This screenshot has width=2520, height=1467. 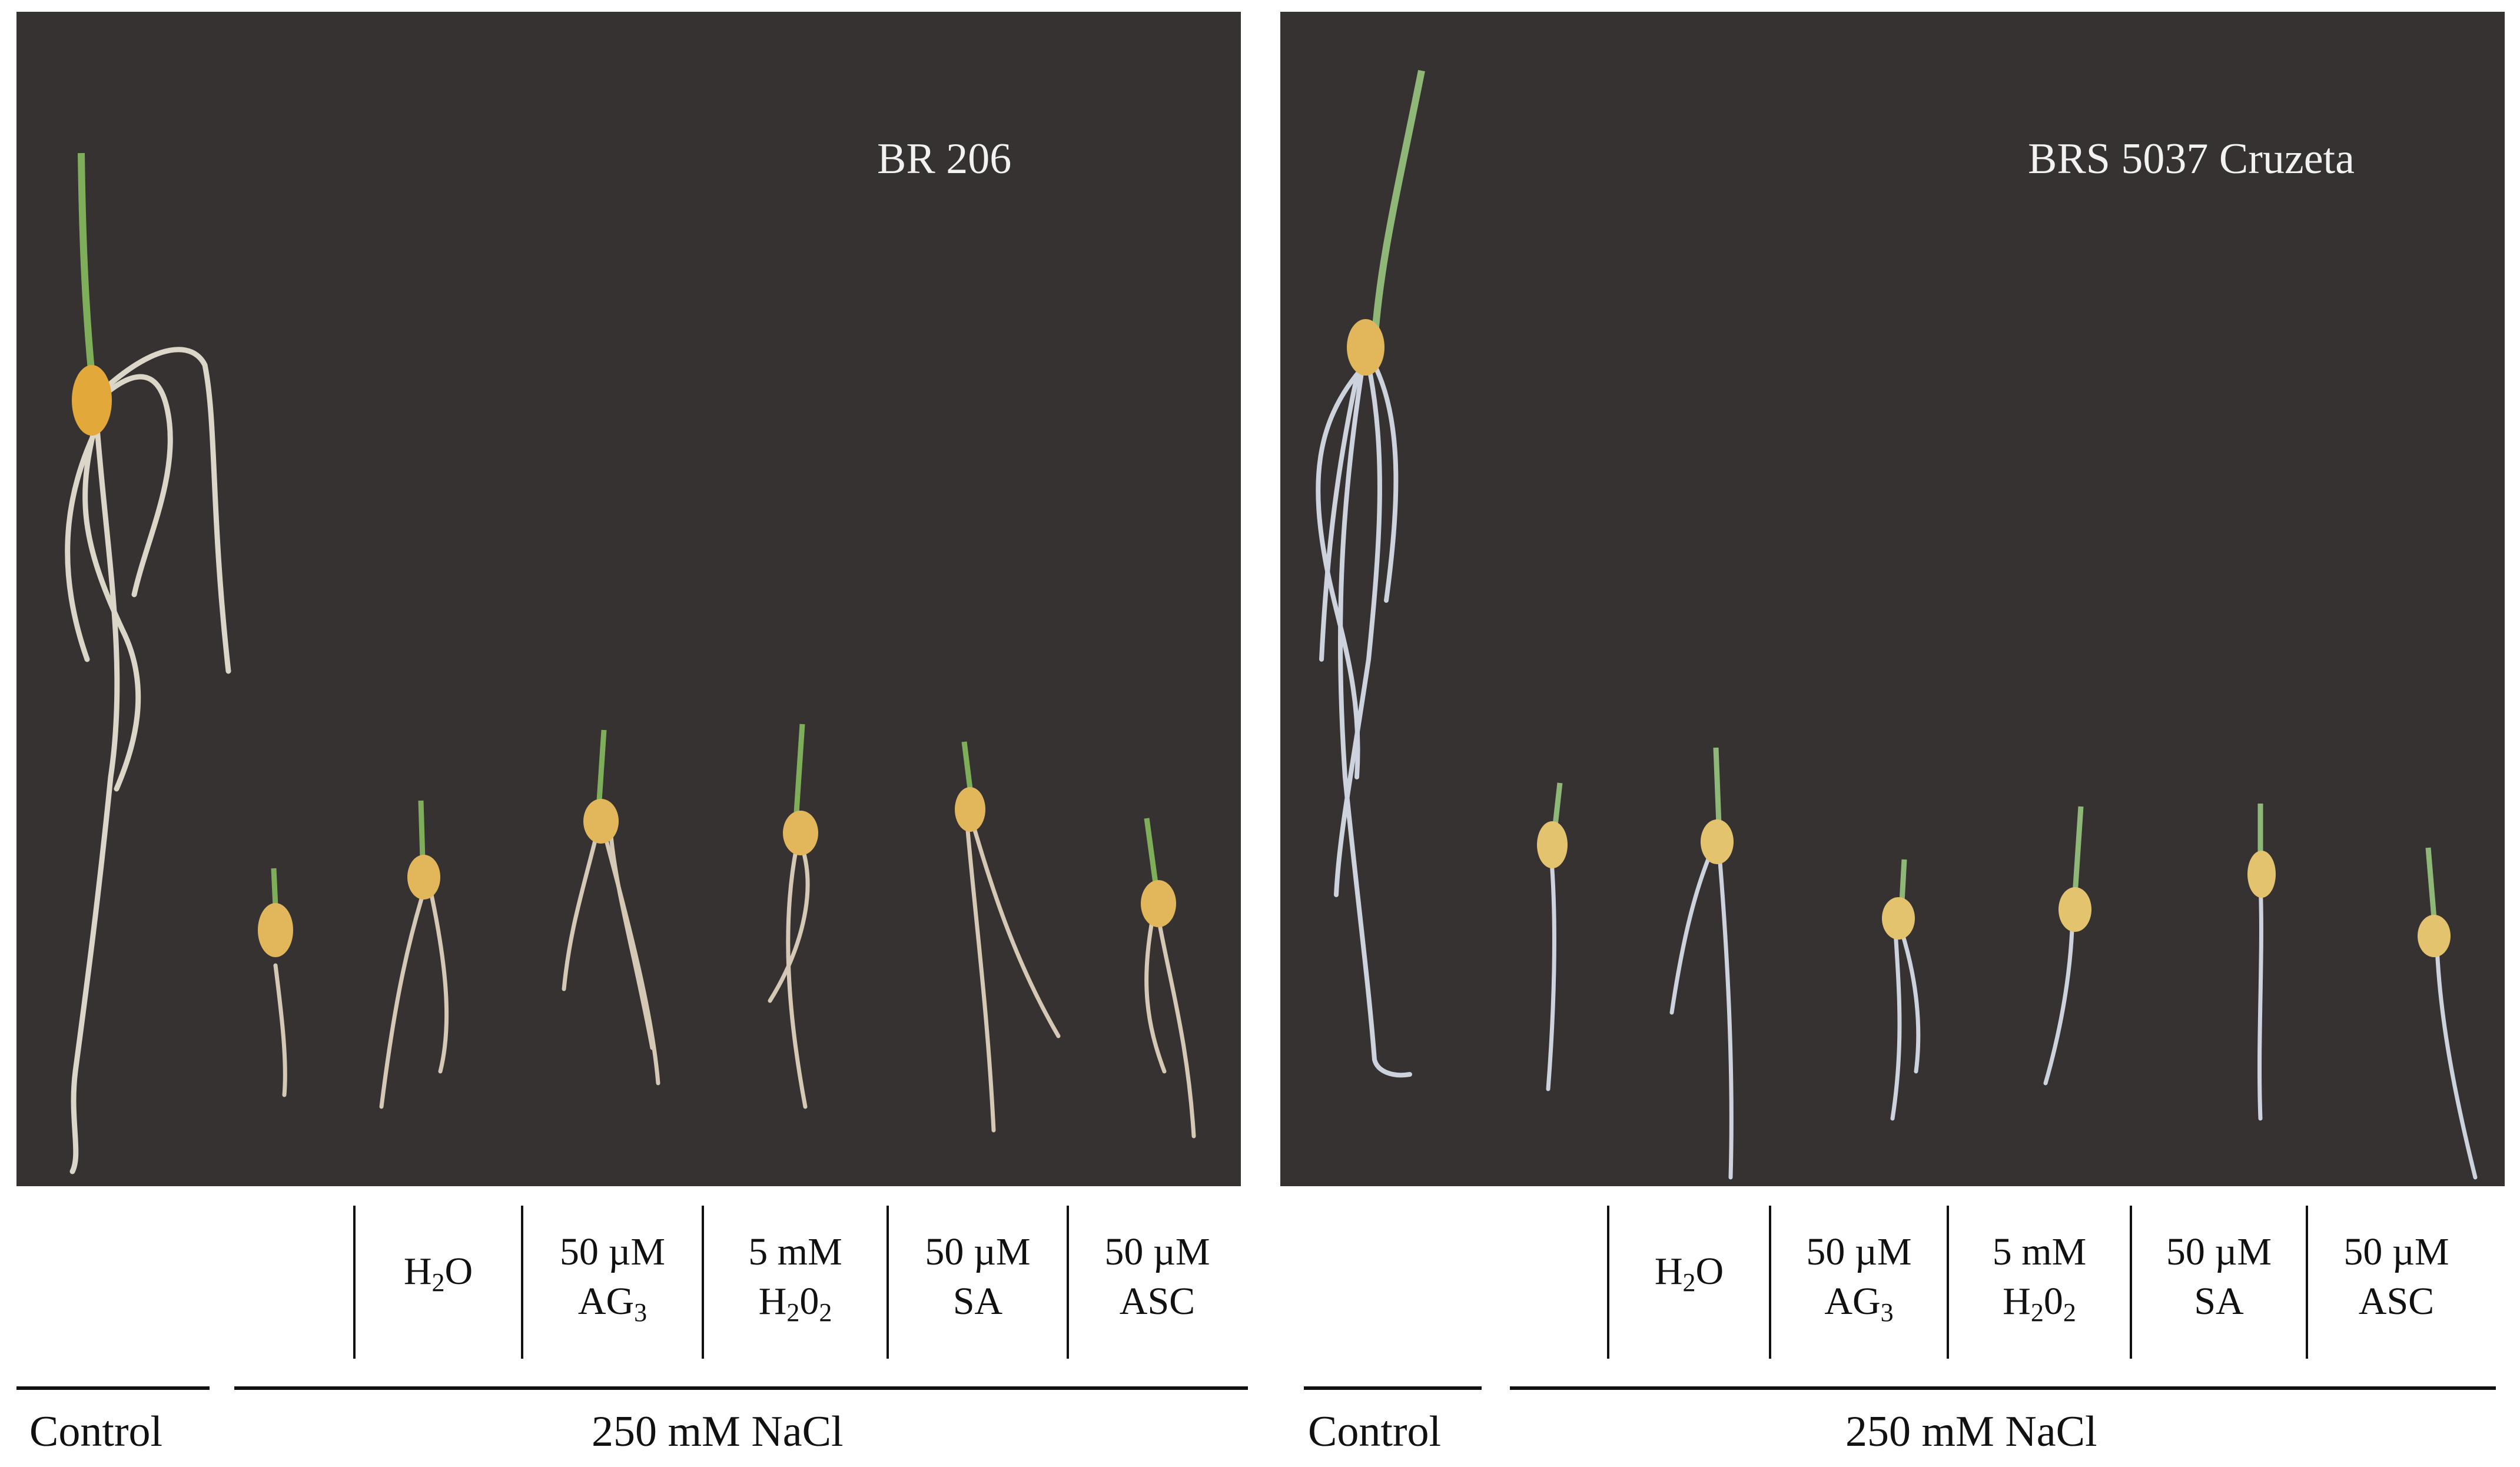 I want to click on cultivar-label: BR 206, so click(x=944, y=159).